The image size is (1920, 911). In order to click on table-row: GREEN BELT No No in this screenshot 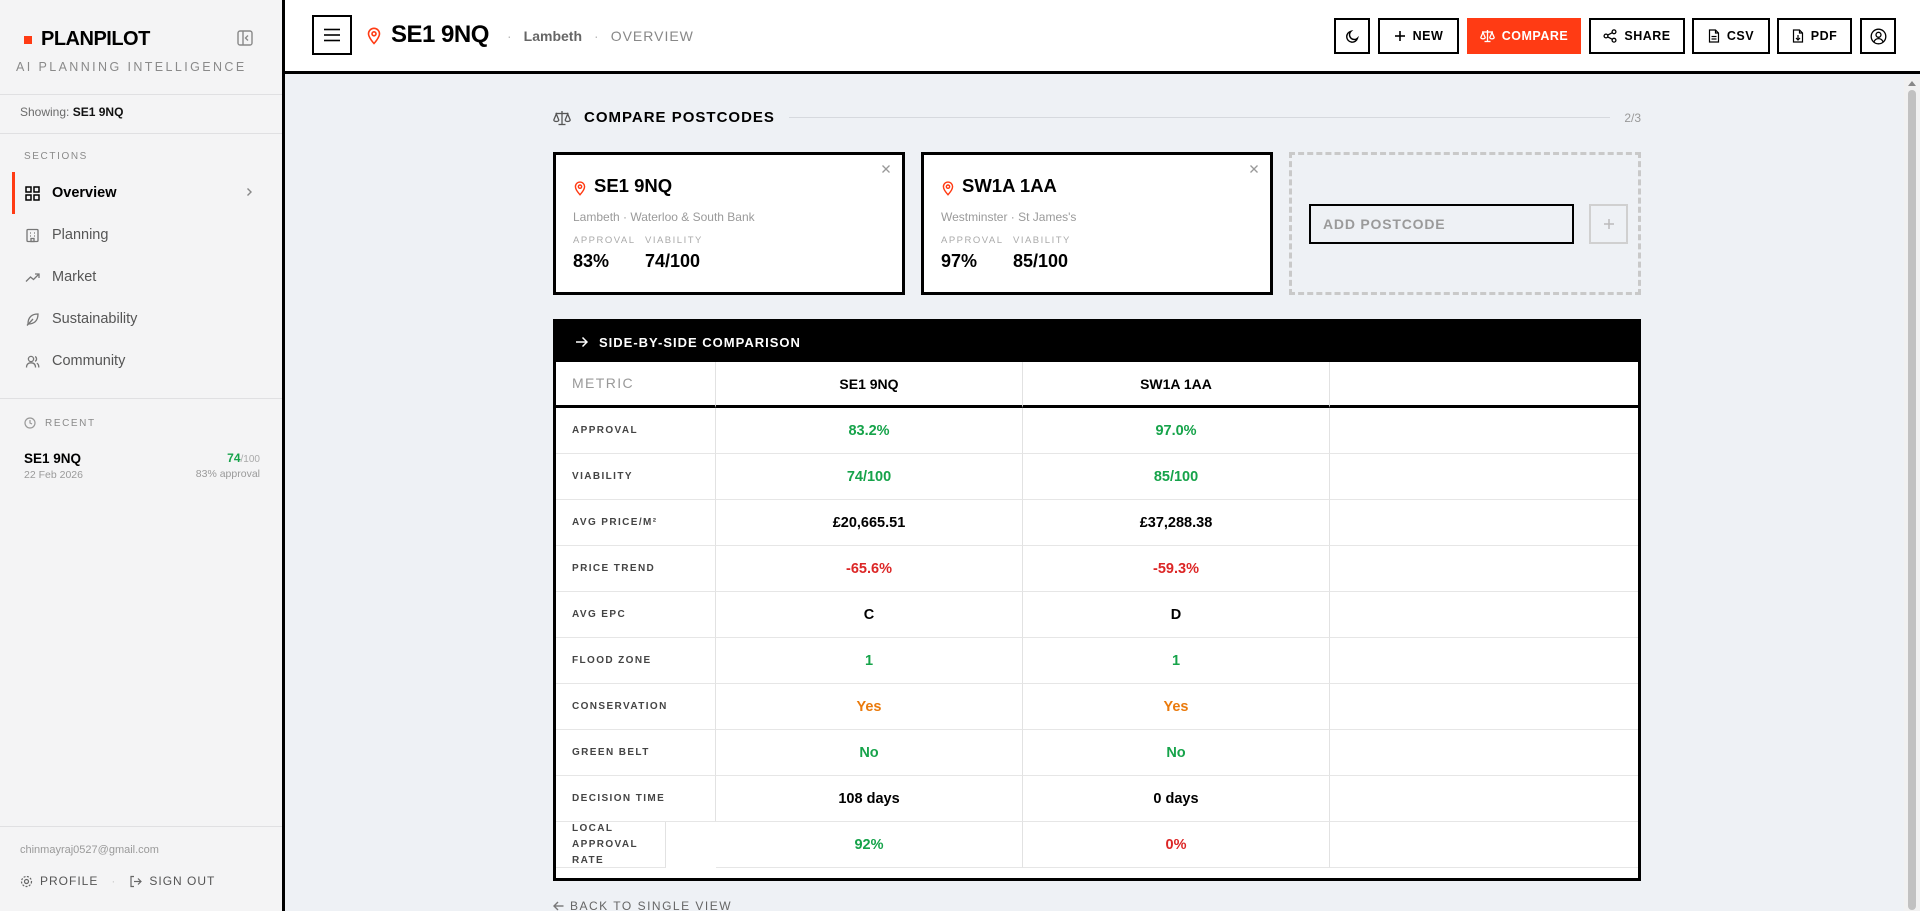, I will do `click(1097, 753)`.